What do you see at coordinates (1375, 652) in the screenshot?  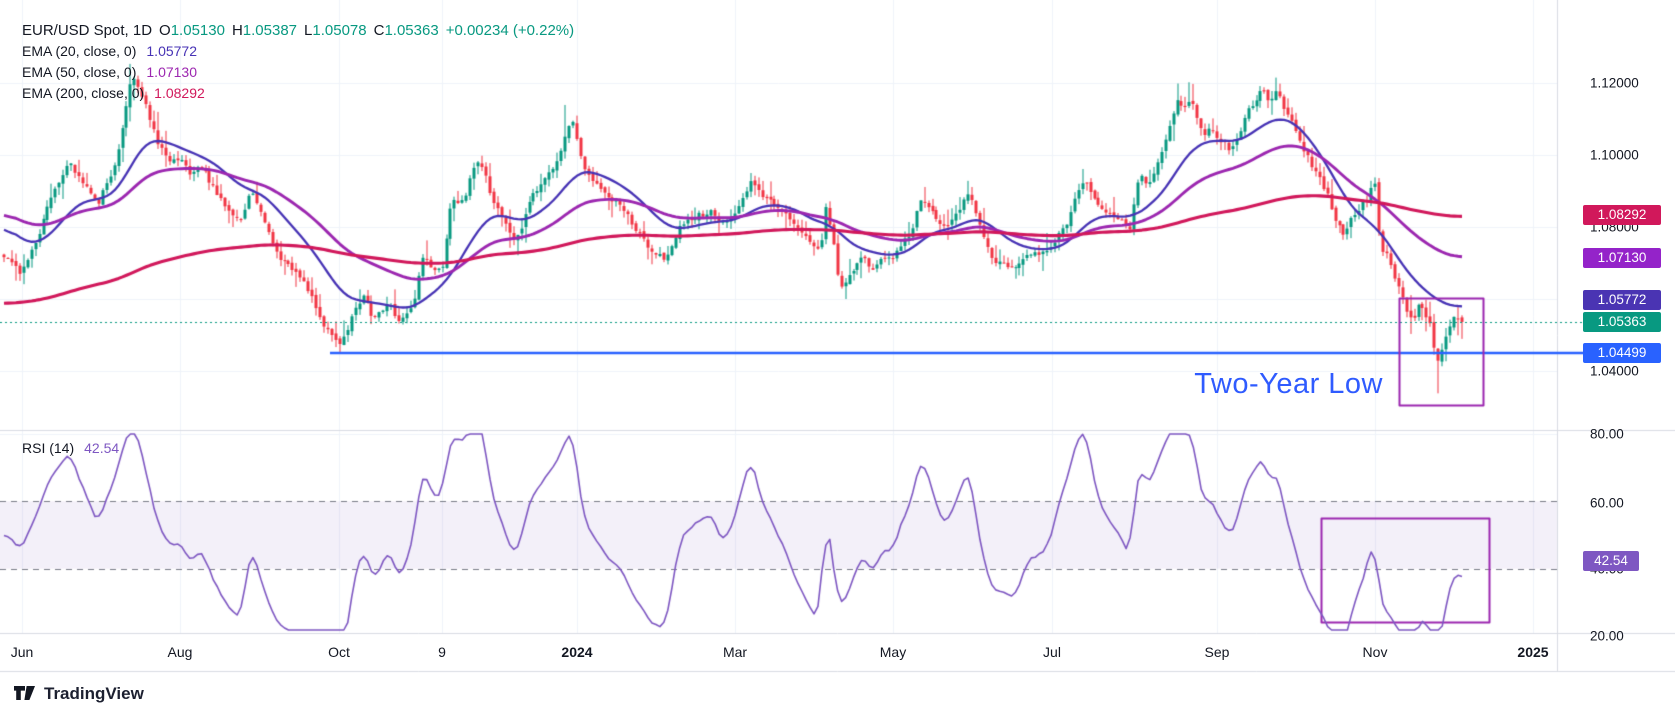 I see `time-axis-label: Nov` at bounding box center [1375, 652].